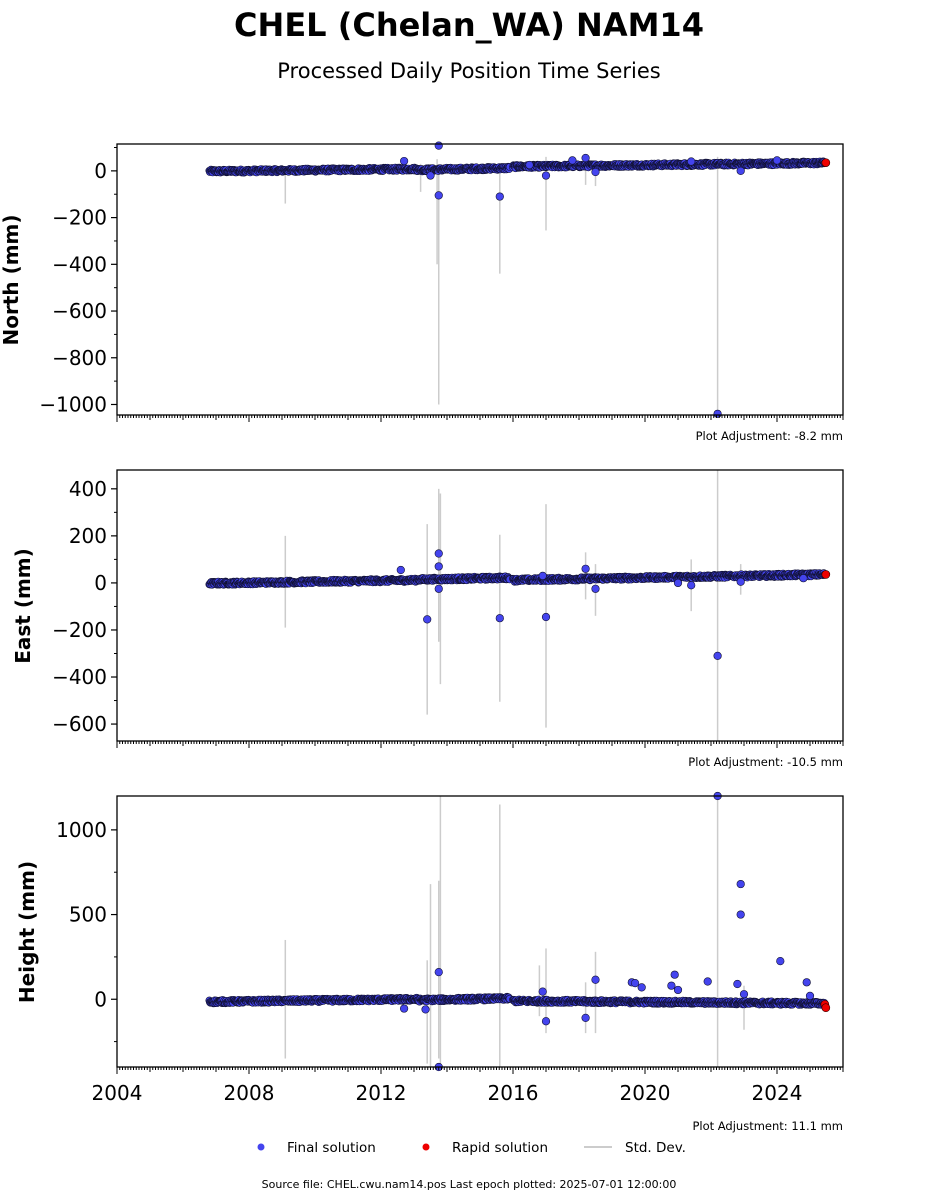 The image size is (937, 1200). I want to click on legend: Final solution Rapid solution Std. Dev., so click(471, 1148).